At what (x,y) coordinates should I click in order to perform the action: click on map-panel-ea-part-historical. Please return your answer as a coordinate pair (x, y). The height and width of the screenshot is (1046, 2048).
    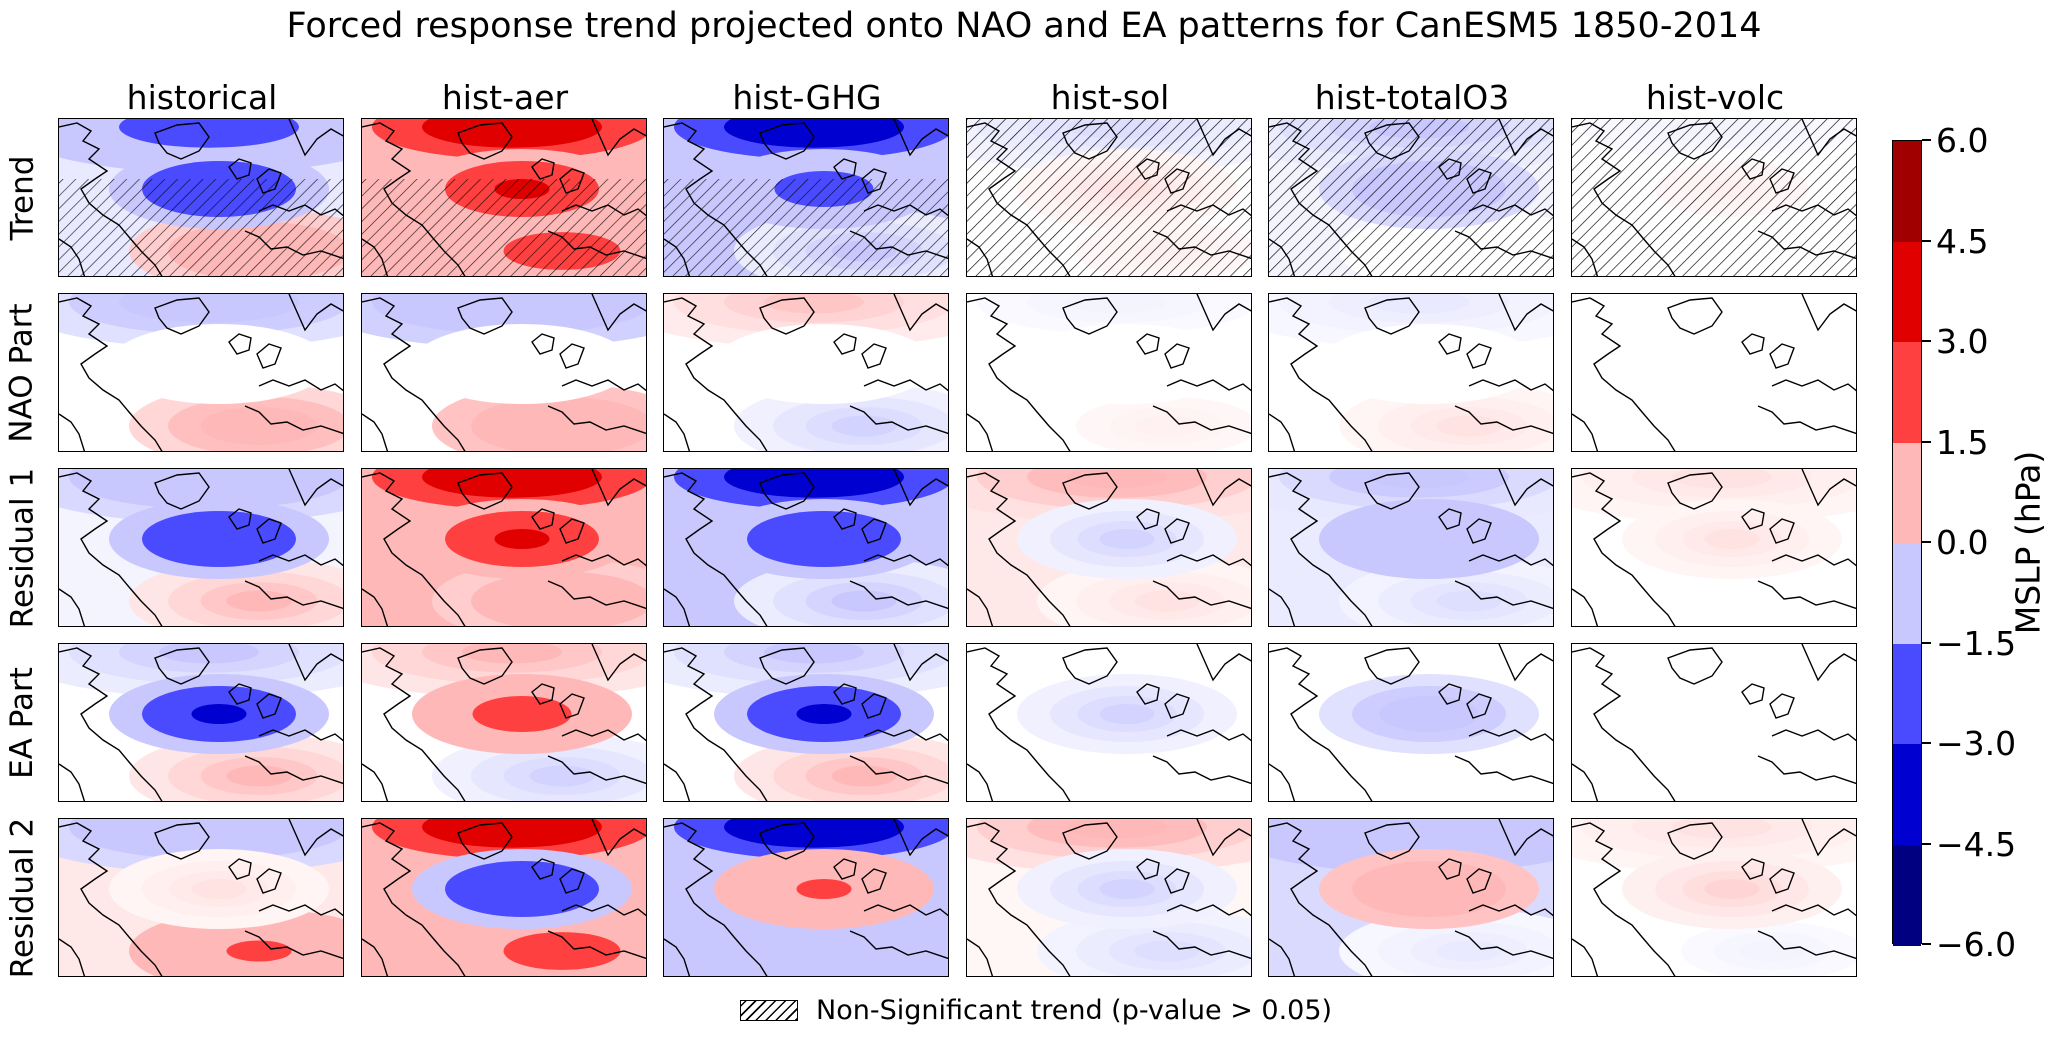
    Looking at the image, I should click on (201, 722).